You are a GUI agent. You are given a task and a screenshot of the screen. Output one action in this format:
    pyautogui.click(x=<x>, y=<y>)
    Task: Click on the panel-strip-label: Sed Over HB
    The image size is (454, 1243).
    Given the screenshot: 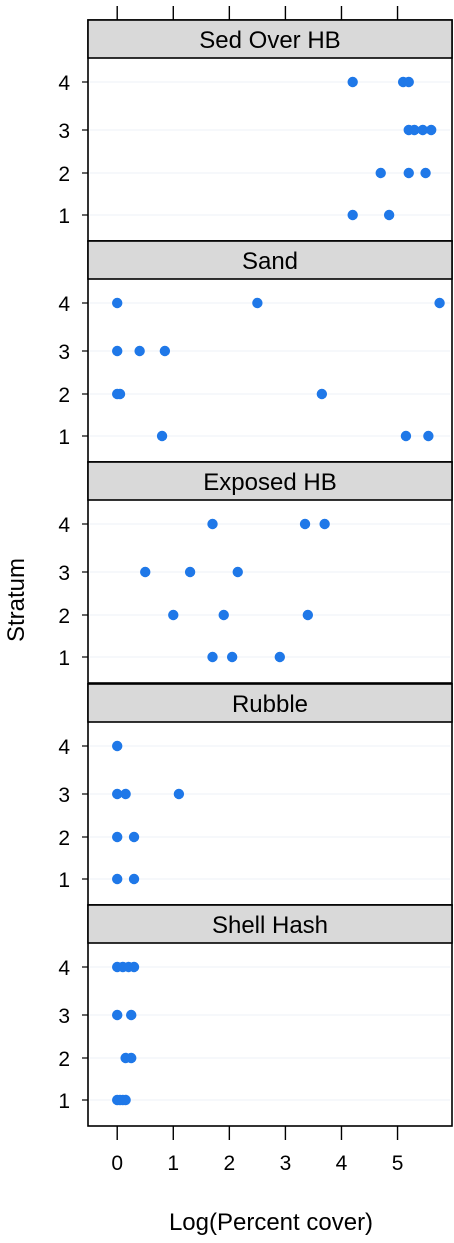 What is the action you would take?
    pyautogui.click(x=269, y=40)
    